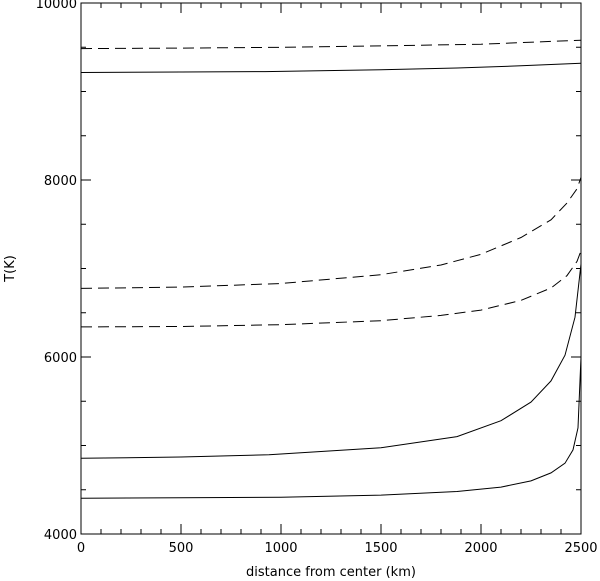  Describe the element at coordinates (480, 548) in the screenshot. I see `x-tick-label: 2000` at that location.